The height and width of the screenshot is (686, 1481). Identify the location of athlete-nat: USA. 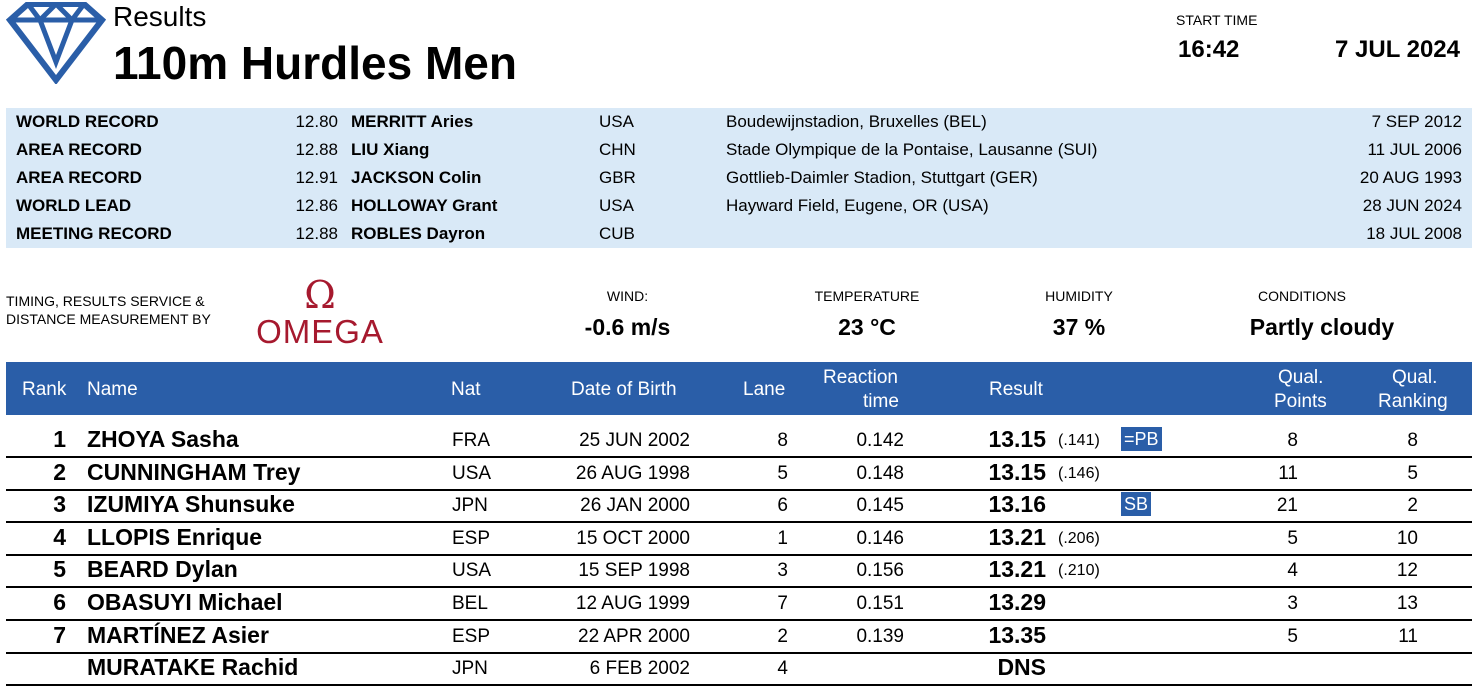
(472, 571).